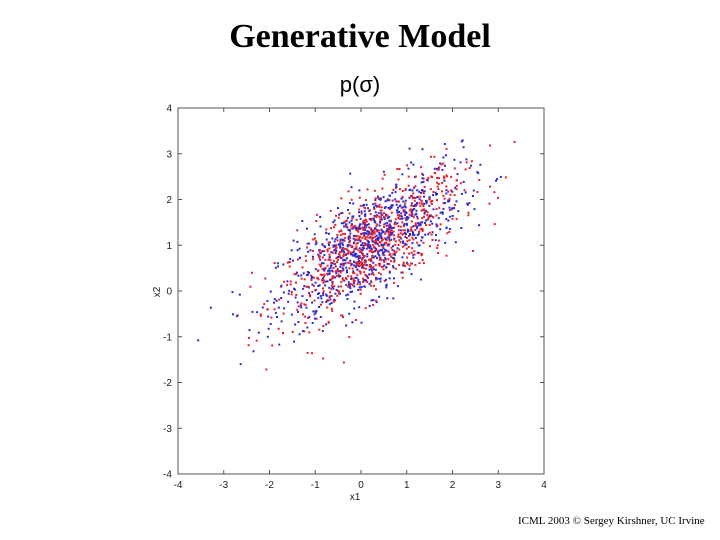 Image resolution: width=720 pixels, height=540 pixels. I want to click on x-tick-label: 4, so click(544, 485).